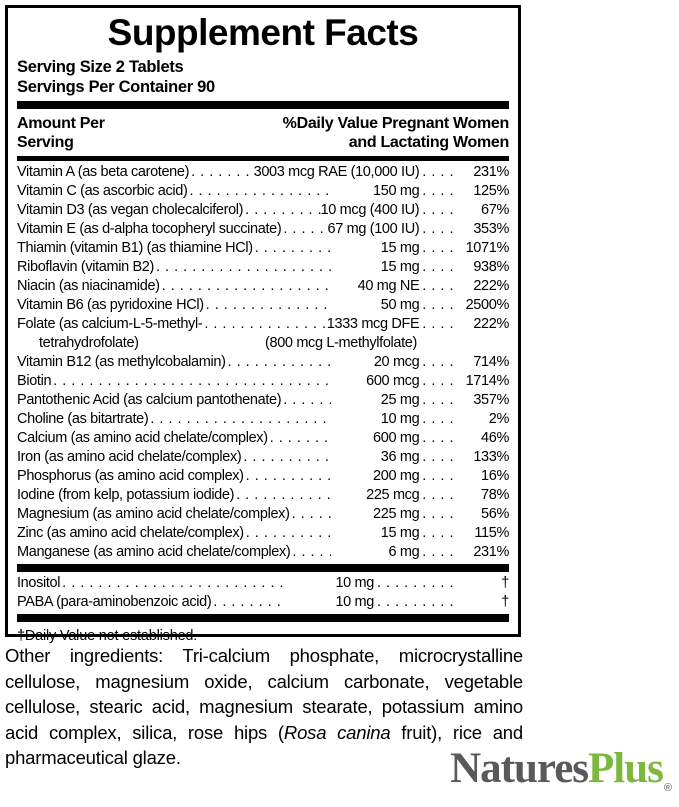  I want to click on nutrient-dv-percent: 115%, so click(491, 533).